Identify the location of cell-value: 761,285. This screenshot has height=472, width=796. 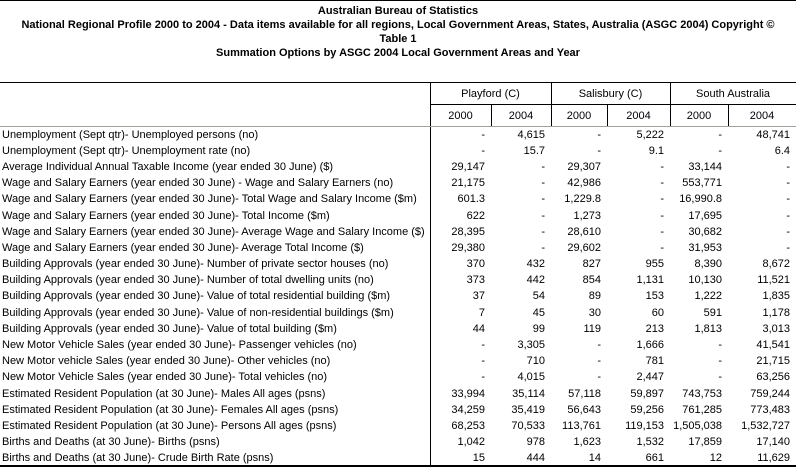
(702, 409).